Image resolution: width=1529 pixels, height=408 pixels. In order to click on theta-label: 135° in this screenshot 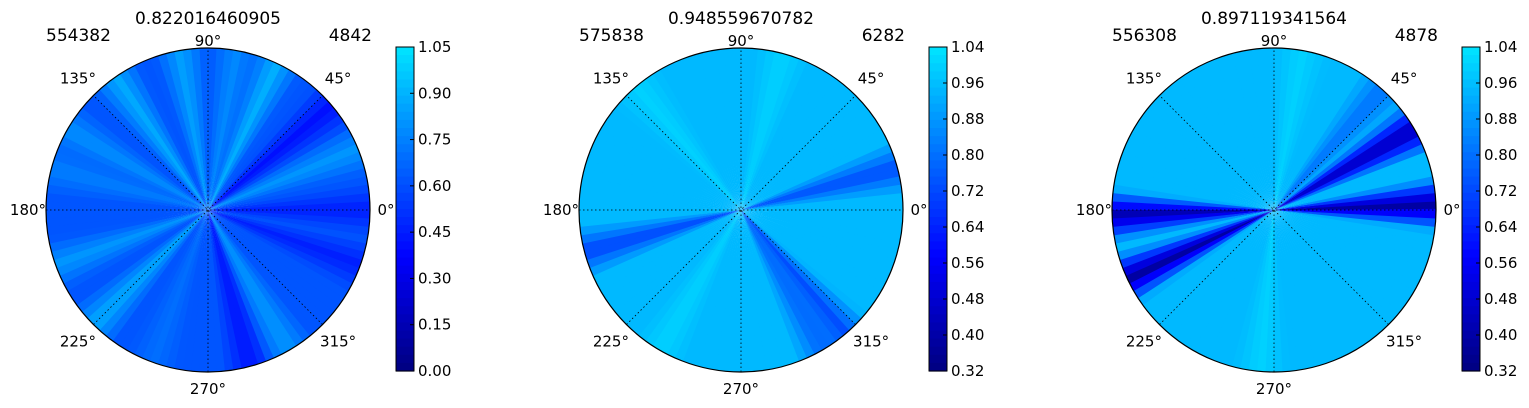, I will do `click(1144, 79)`.